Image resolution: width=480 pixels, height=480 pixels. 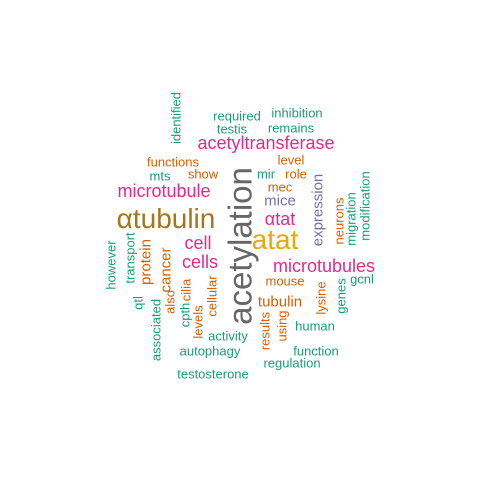 I want to click on word-also: also, so click(x=170, y=302).